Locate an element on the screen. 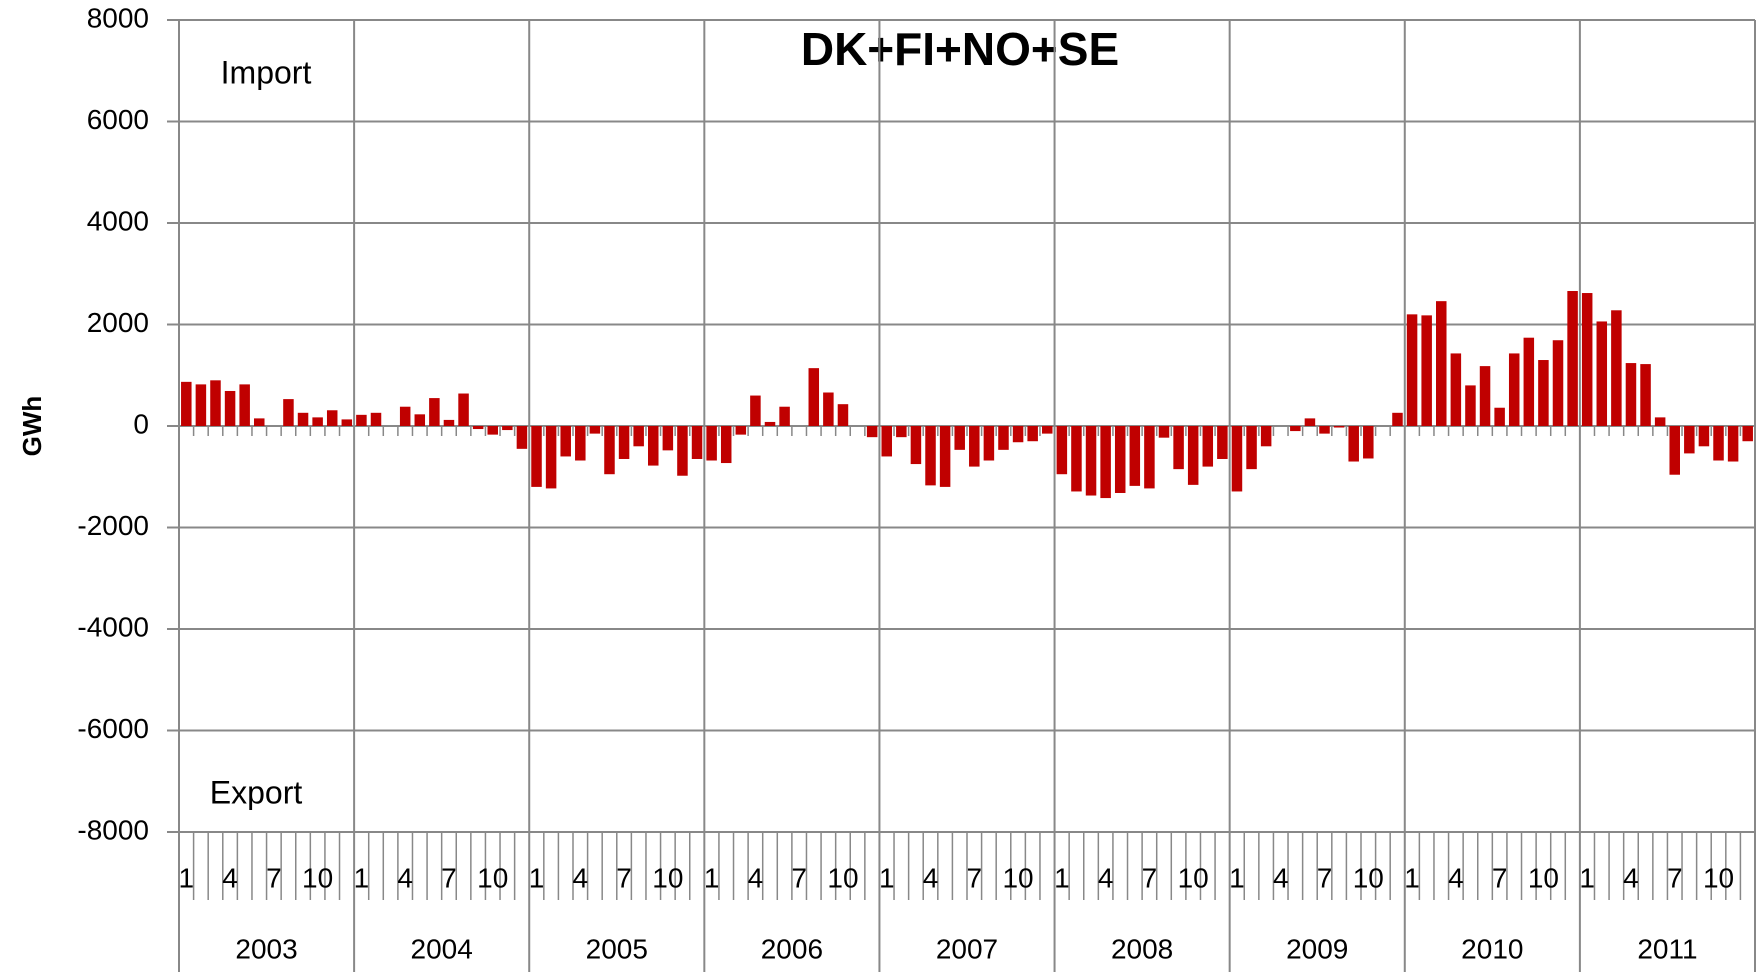 The height and width of the screenshot is (972, 1758). y-tick-label: 2000 is located at coordinates (118, 322).